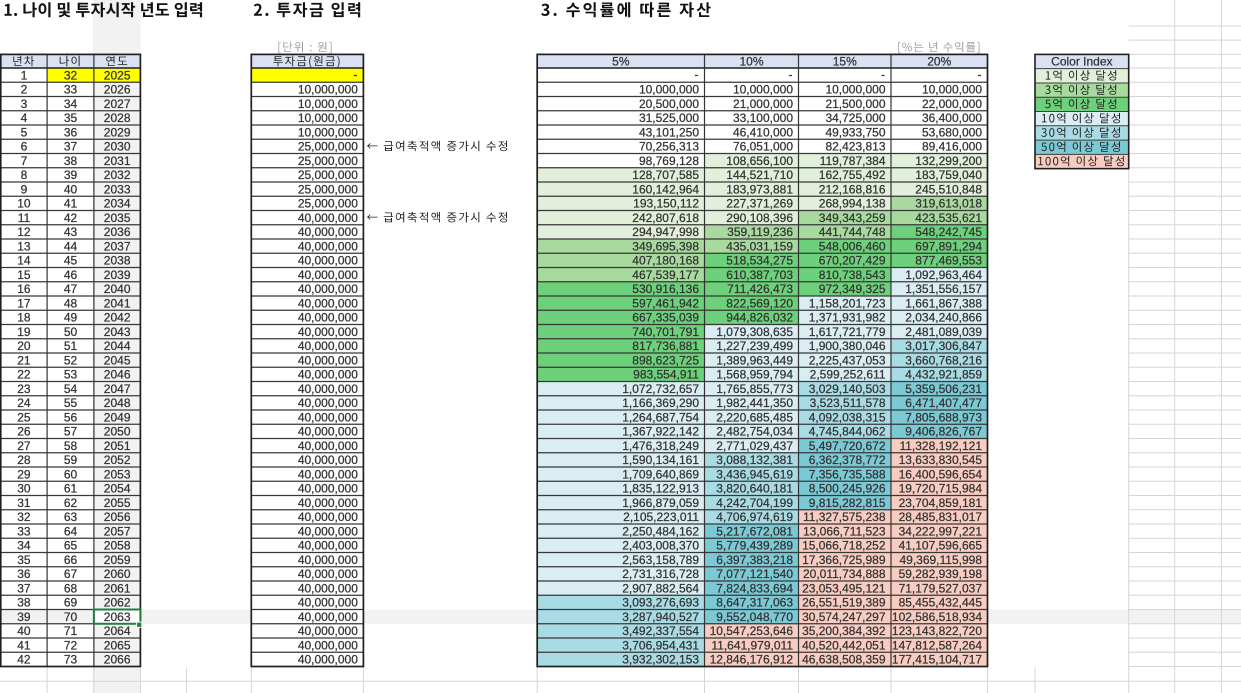 This screenshot has height=693, width=1241. What do you see at coordinates (117, 104) in the screenshot?
I see `svg-text: 2027` at bounding box center [117, 104].